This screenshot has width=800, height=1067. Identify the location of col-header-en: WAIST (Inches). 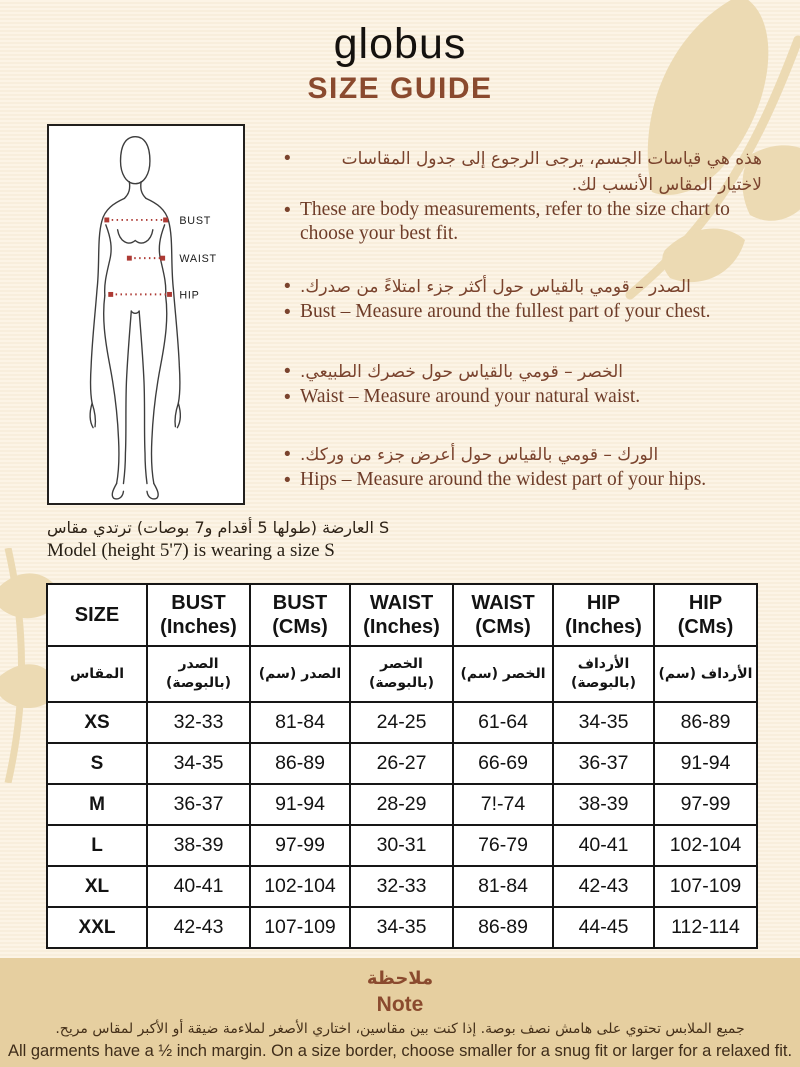
(401, 615).